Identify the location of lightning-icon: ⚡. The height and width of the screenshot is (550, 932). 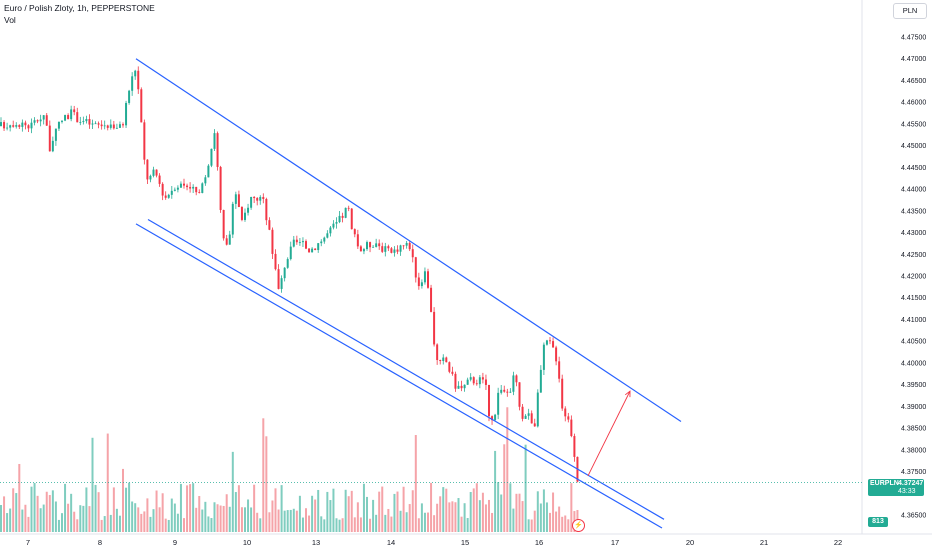
(578, 525).